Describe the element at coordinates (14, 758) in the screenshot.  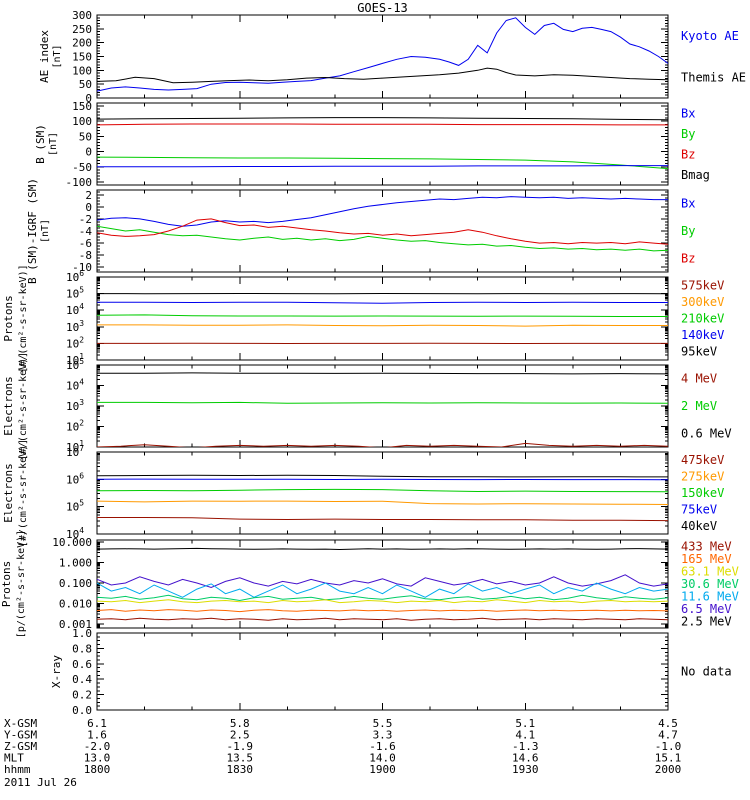
I see `ephemeris-row-label: MLT` at that location.